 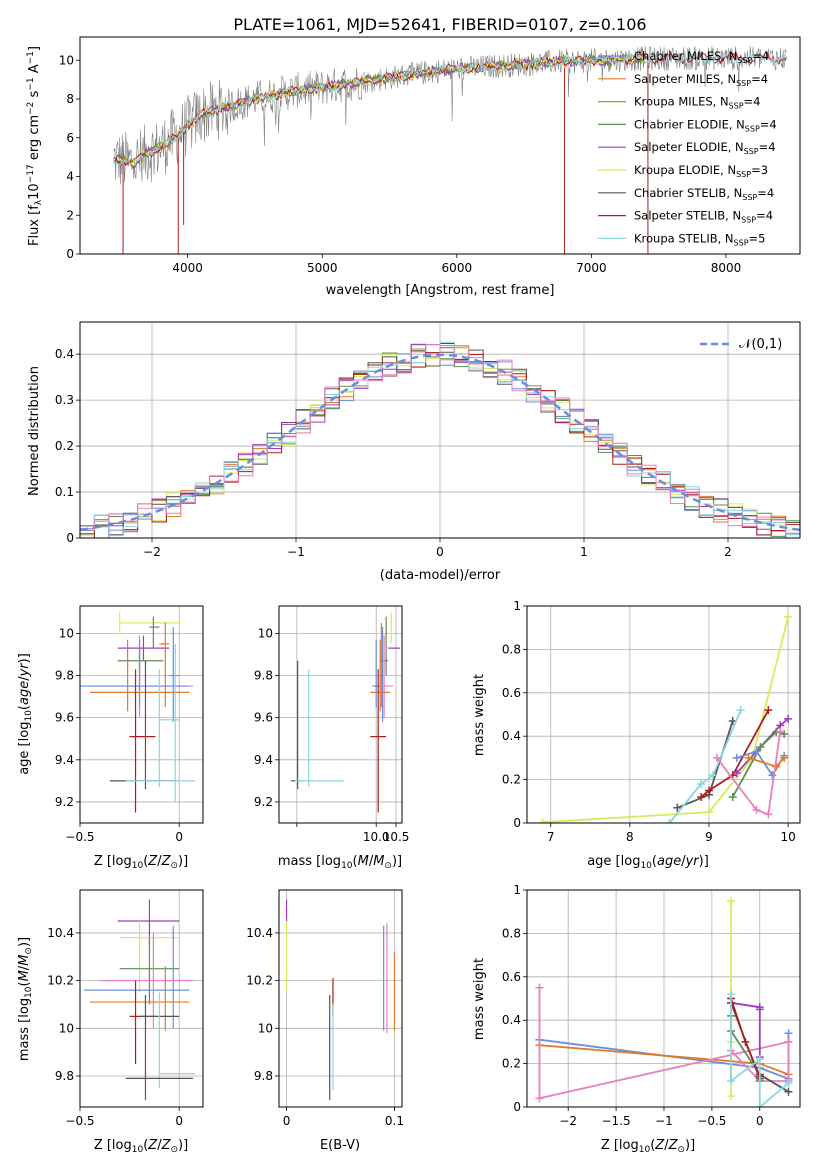 I want to click on series-marker-chabrier_elodie, so click(x=732, y=796).